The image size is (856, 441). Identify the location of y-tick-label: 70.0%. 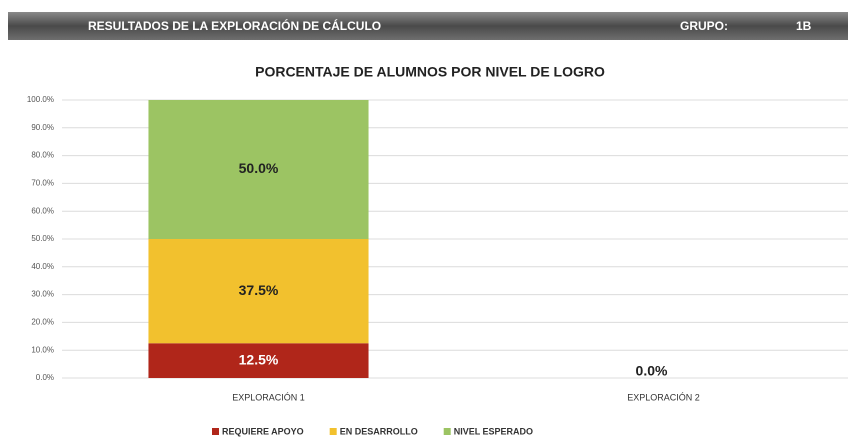
(42, 183).